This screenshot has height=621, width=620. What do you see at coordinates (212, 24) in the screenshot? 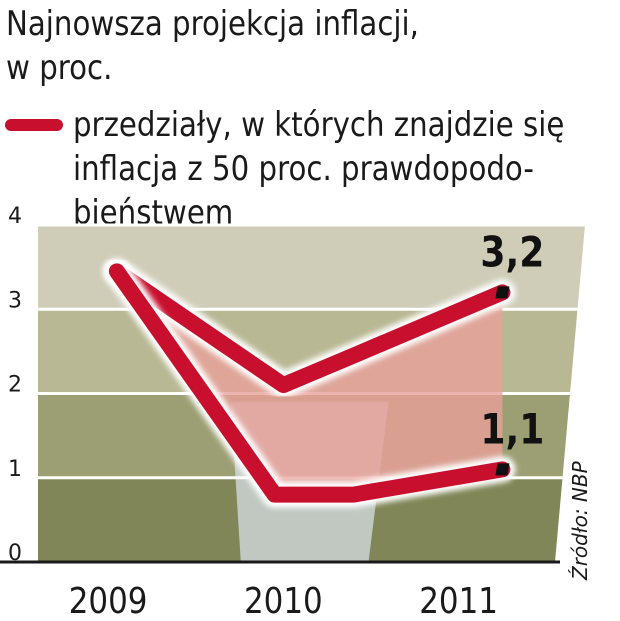
I see `chart-title-line-1: Najnowsza projekcja inflacji,` at bounding box center [212, 24].